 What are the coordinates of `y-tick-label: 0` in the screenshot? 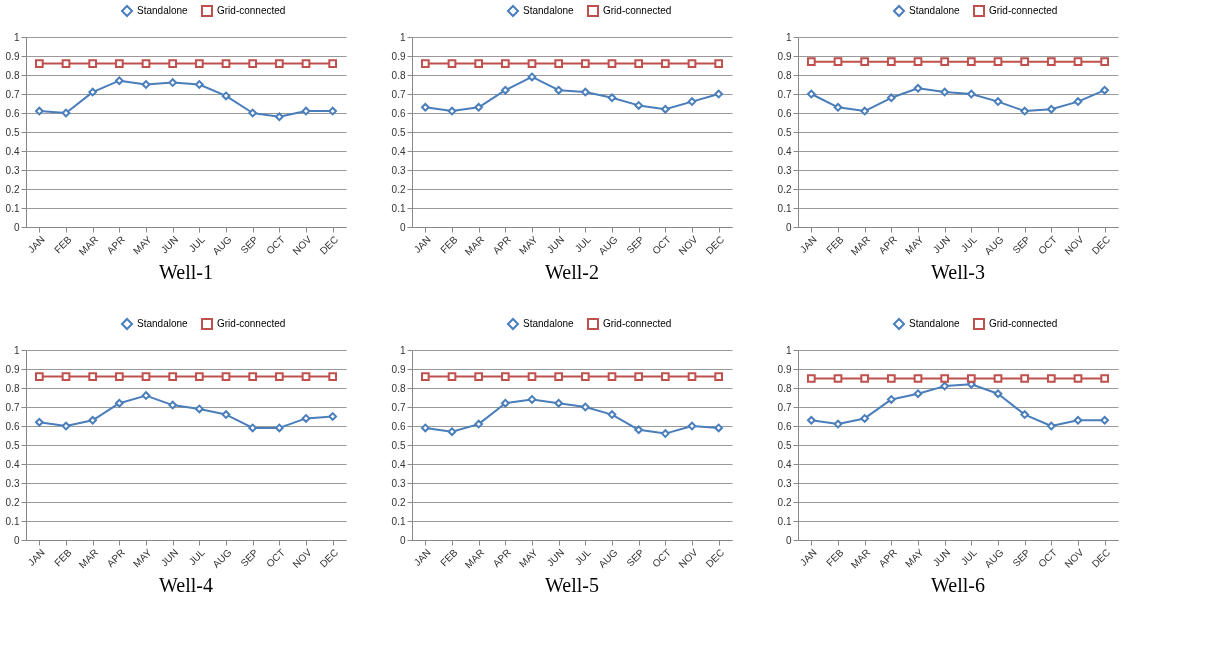 It's located at (16, 227).